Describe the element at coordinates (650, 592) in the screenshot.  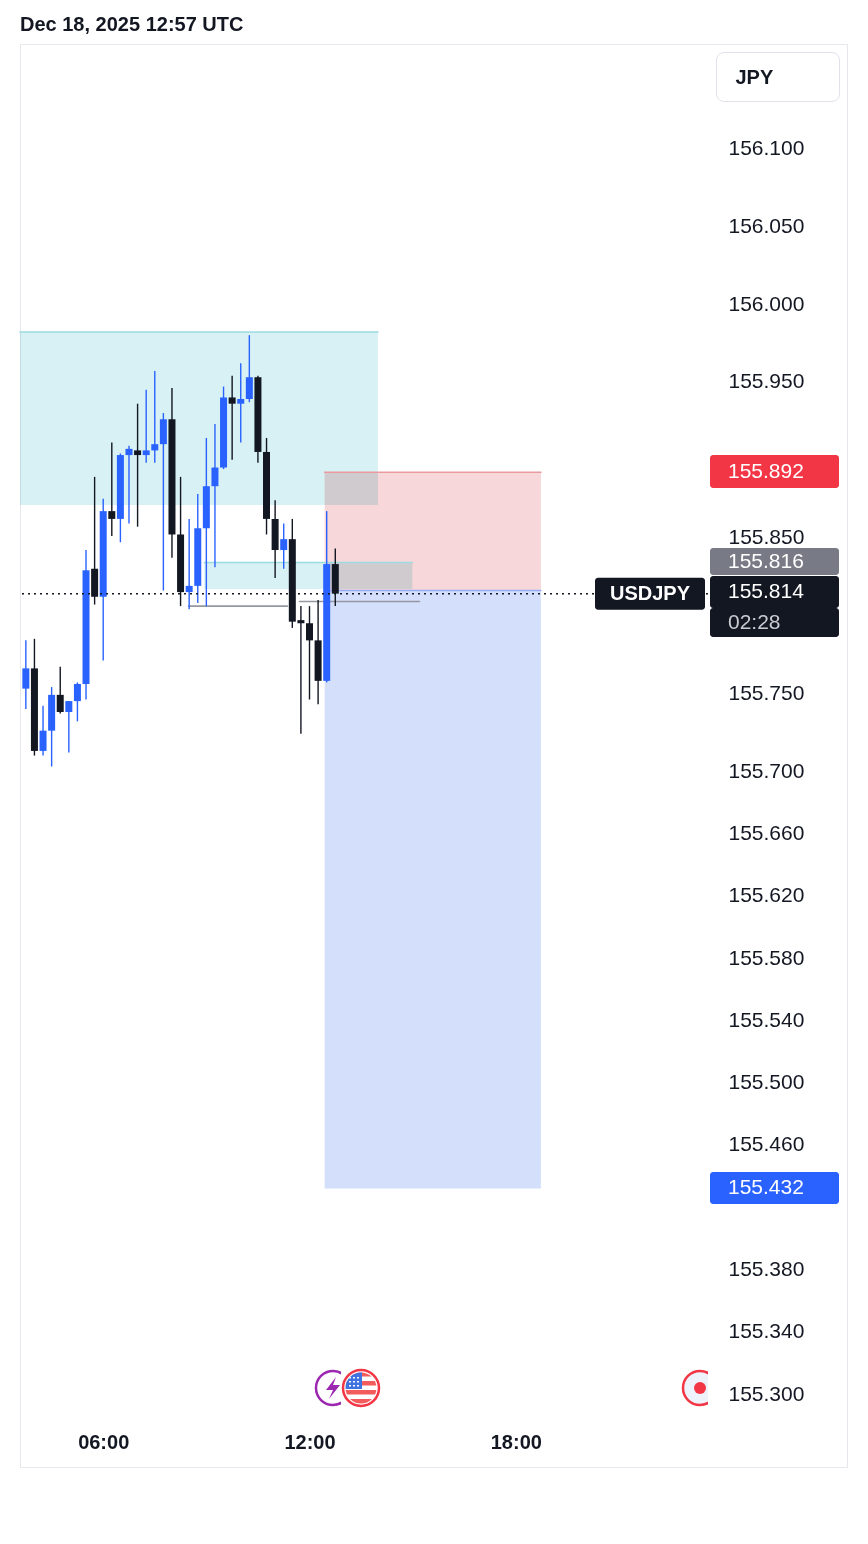
I see `ref-line-label: USDJPY` at that location.